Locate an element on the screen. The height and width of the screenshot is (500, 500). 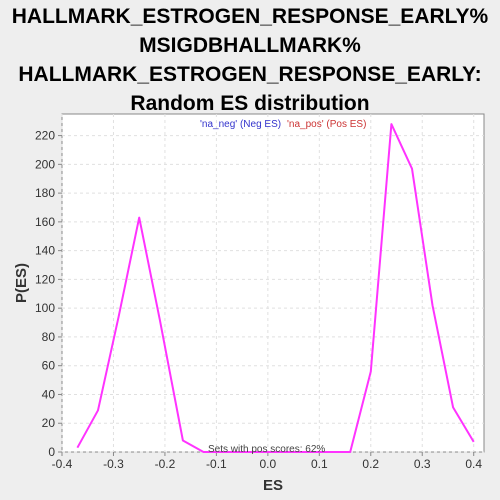
x-tick-label: 0.3 is located at coordinates (422, 464).